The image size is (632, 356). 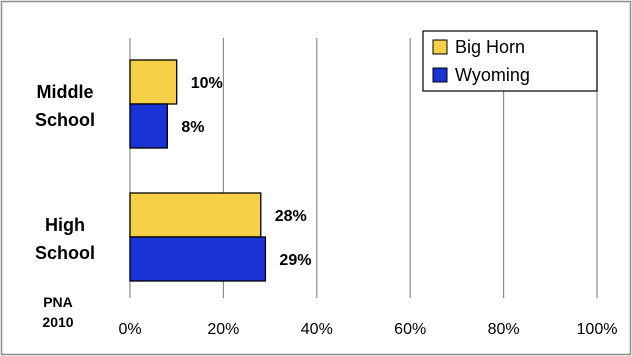 I want to click on legend-swatch-big-horn, so click(x=440, y=47).